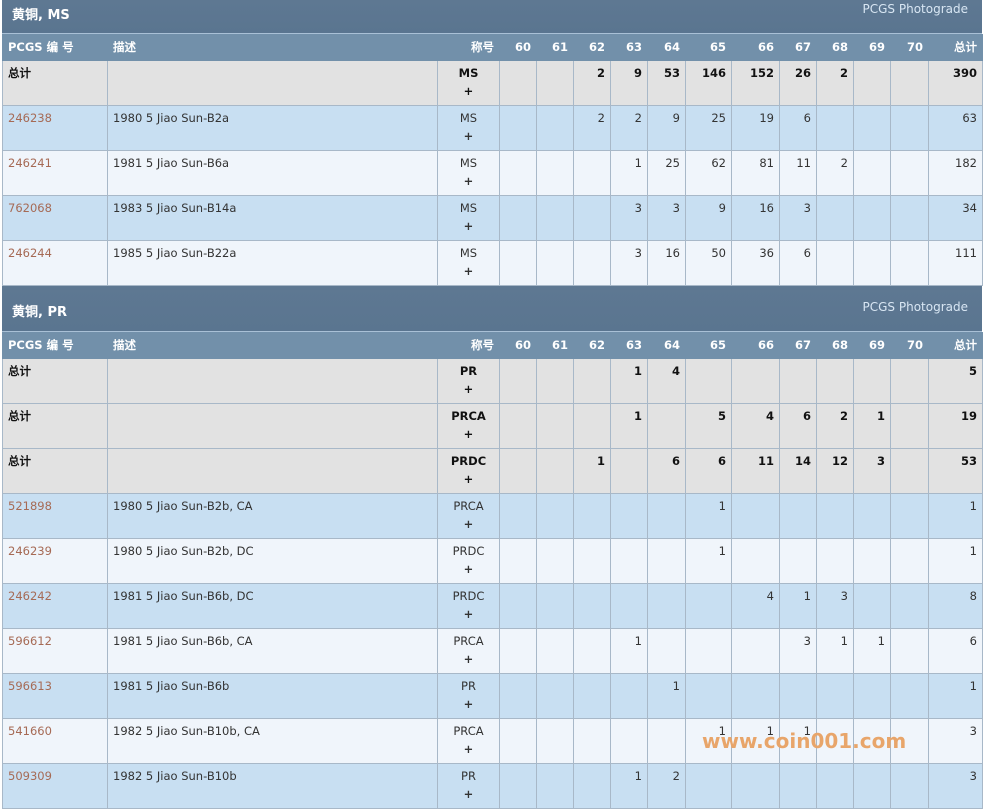  I want to click on total-label: 总计, so click(19, 371).